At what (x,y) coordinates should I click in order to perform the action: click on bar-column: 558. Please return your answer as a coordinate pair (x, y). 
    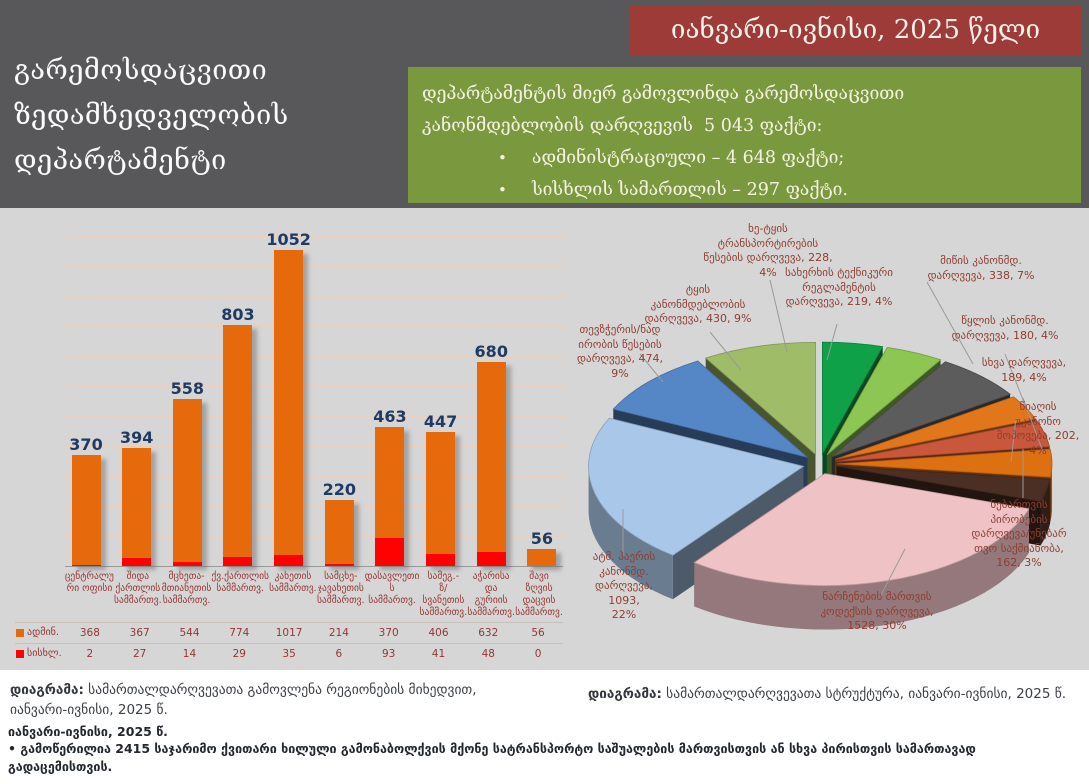
    Looking at the image, I should click on (187, 472).